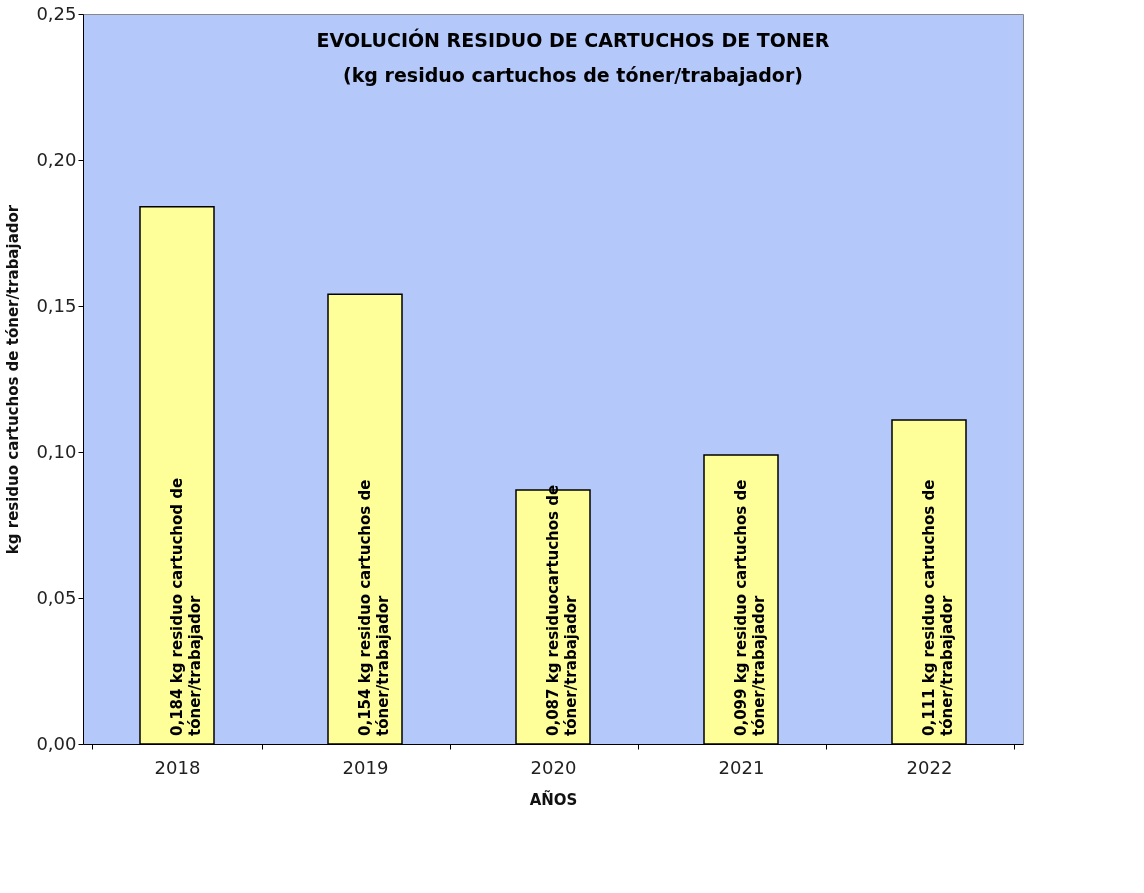 The height and width of the screenshot is (893, 1144). Describe the element at coordinates (186, 606) in the screenshot. I see `data-label: 0,184 kg residuo cartuchod de tóner/trabajador` at that location.